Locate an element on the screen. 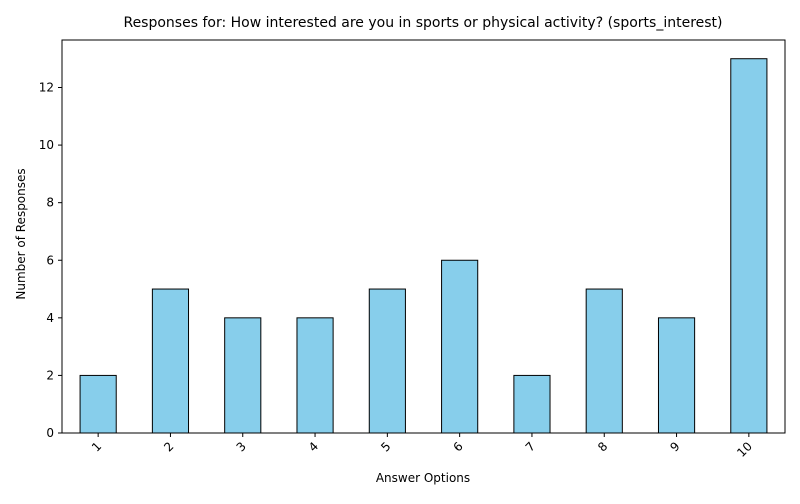  y-tick-label: 0 is located at coordinates (50, 433).